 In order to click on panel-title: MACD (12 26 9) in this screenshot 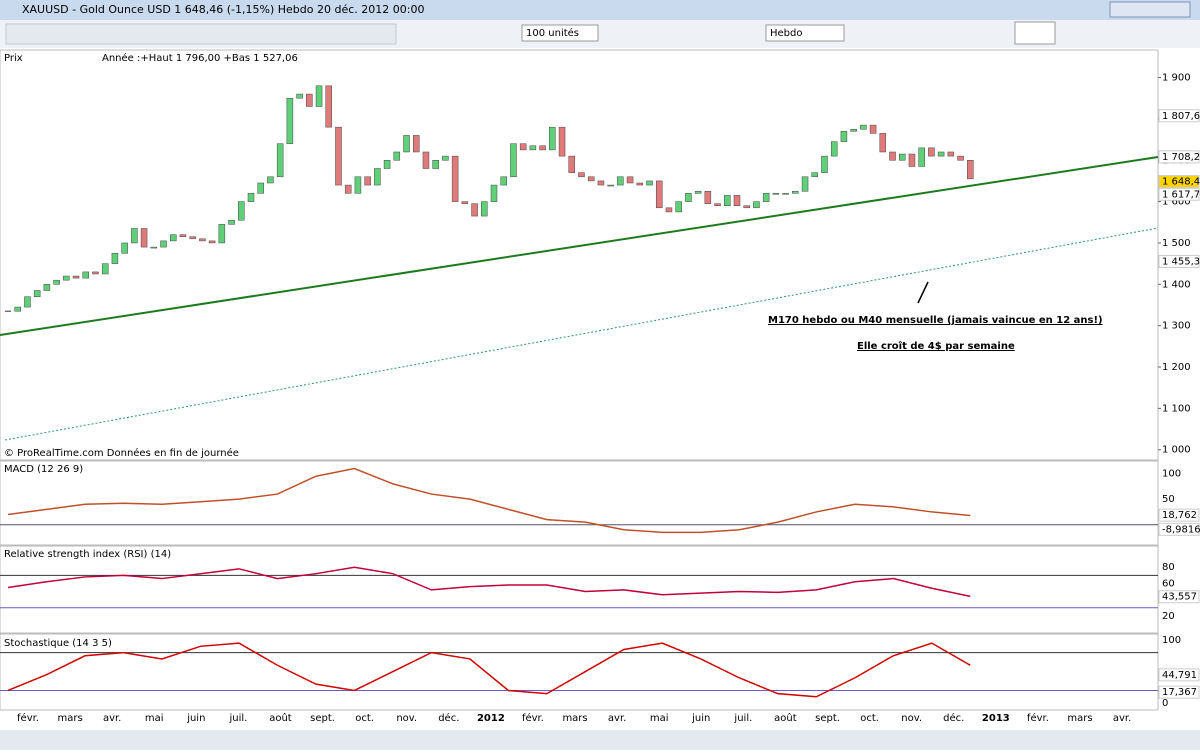, I will do `click(43, 469)`.